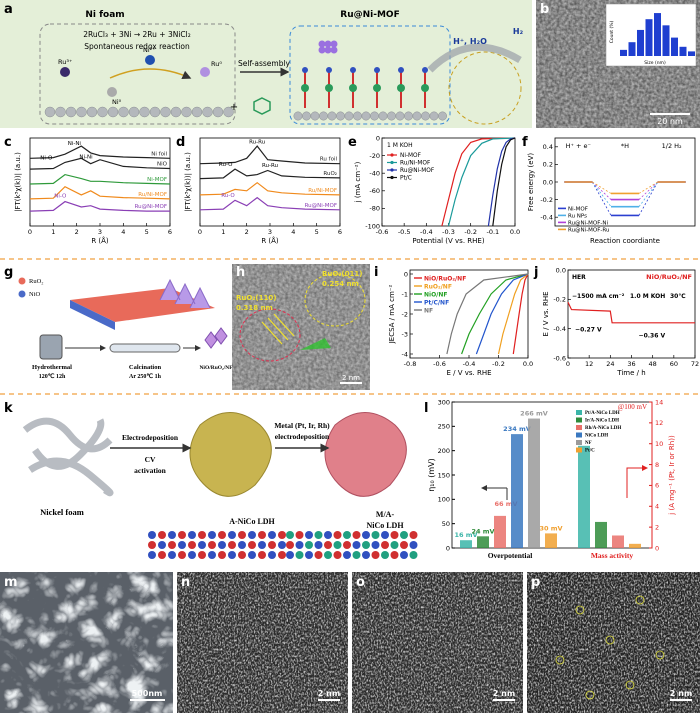 The height and width of the screenshot is (713, 700). I want to click on linker-molecule, so click(262, 106).